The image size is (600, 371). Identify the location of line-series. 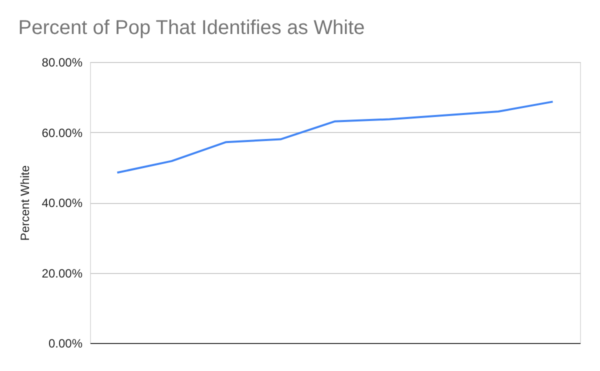
(335, 137).